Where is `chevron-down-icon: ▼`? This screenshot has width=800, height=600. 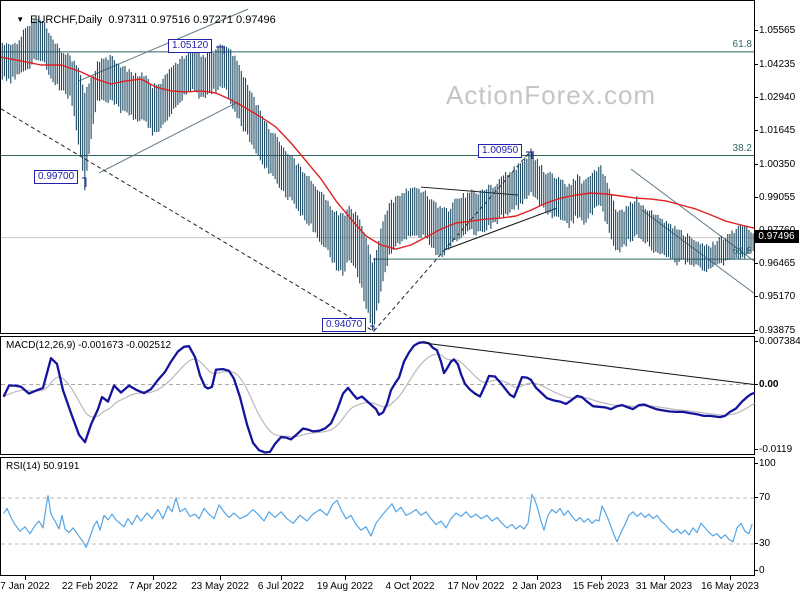 chevron-down-icon: ▼ is located at coordinates (20, 19).